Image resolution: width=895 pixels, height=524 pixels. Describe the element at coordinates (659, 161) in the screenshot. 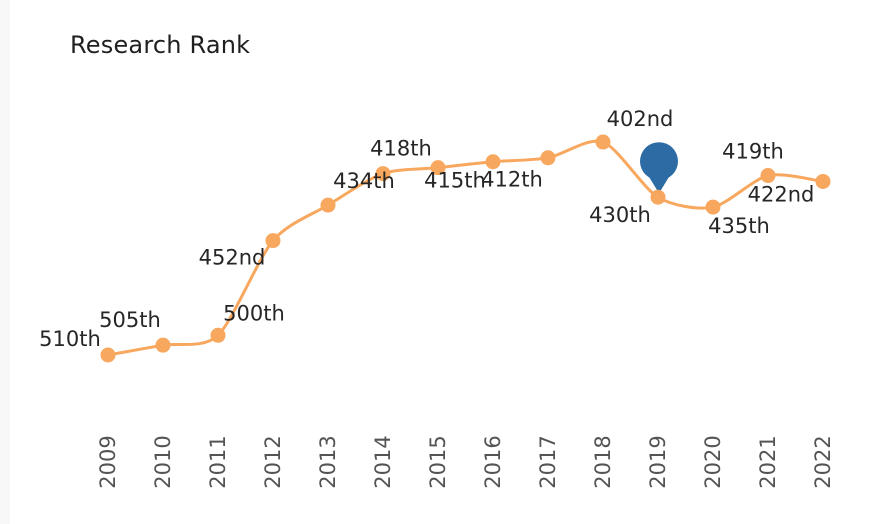

I see `pin-balloon` at that location.